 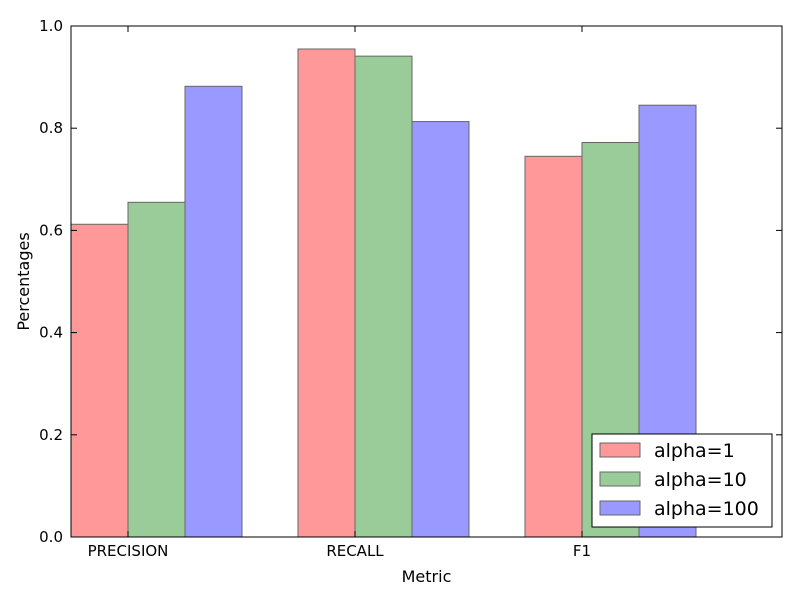 I want to click on y-tick-label: 0.8, so click(x=51, y=128).